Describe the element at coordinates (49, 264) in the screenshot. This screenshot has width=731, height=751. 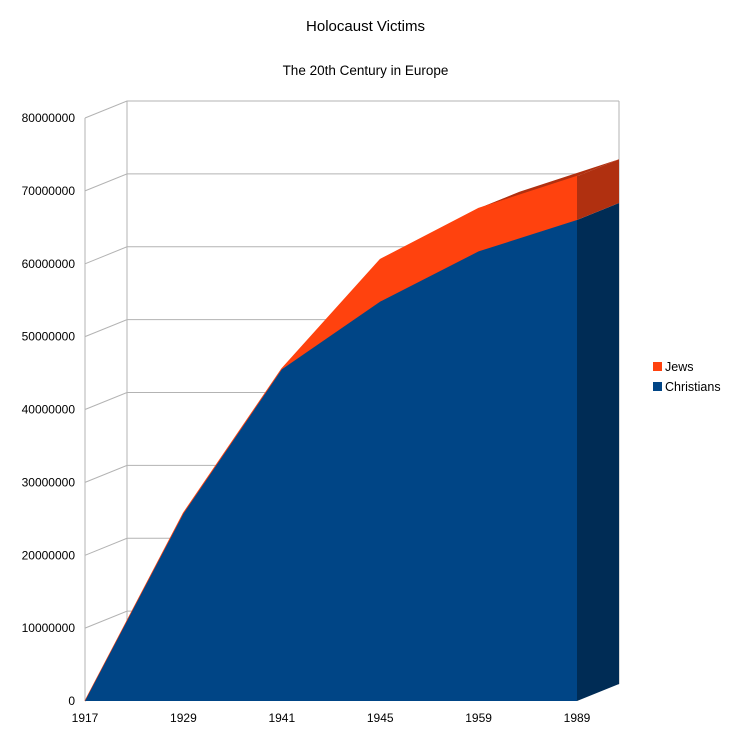
I see `y-tick-label: 60000000` at that location.